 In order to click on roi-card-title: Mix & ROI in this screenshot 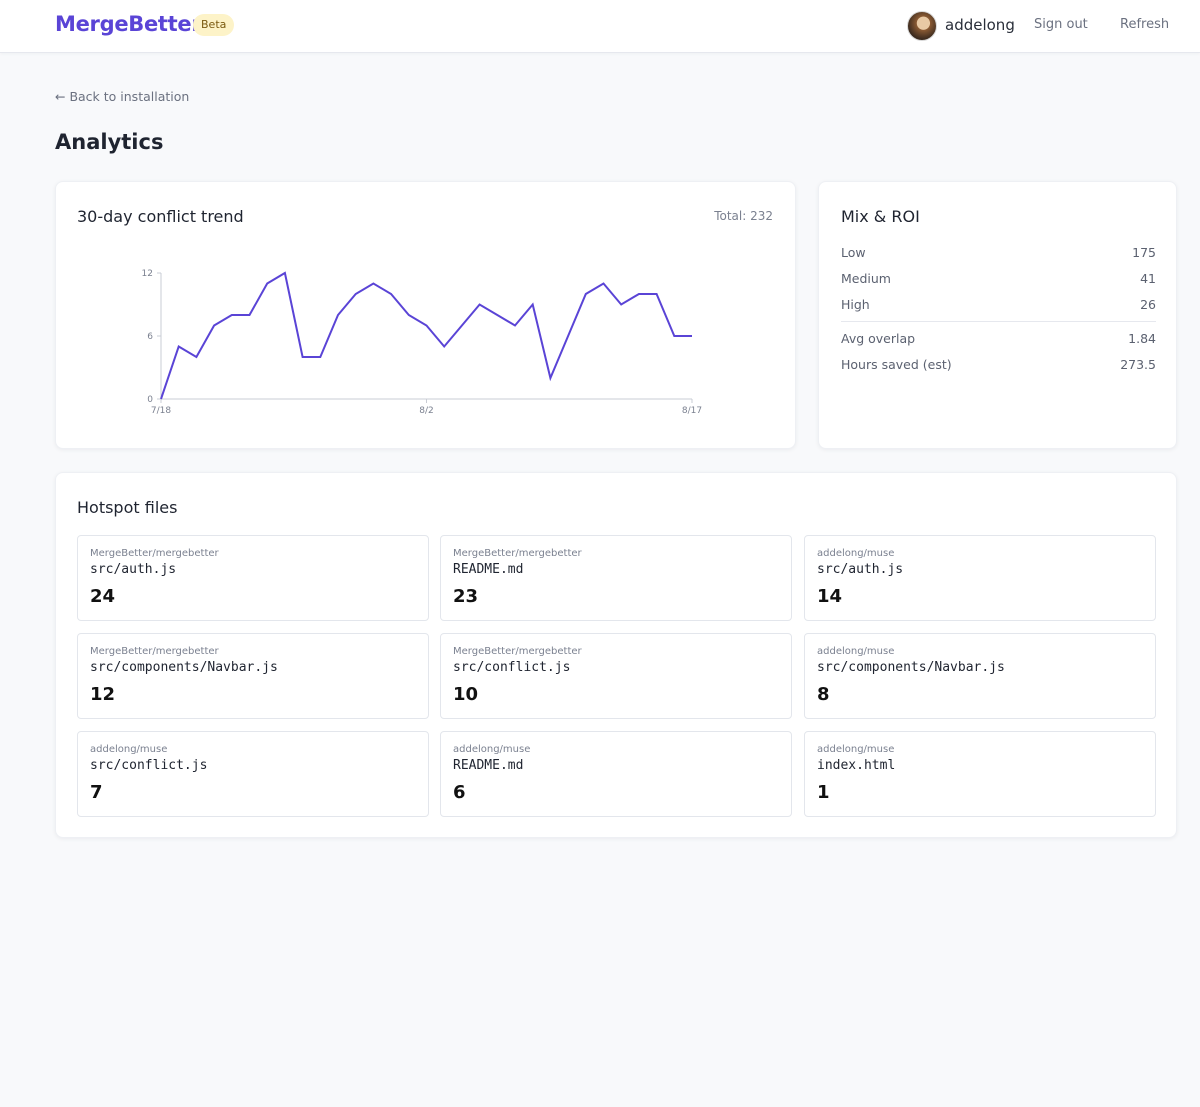, I will do `click(880, 216)`.